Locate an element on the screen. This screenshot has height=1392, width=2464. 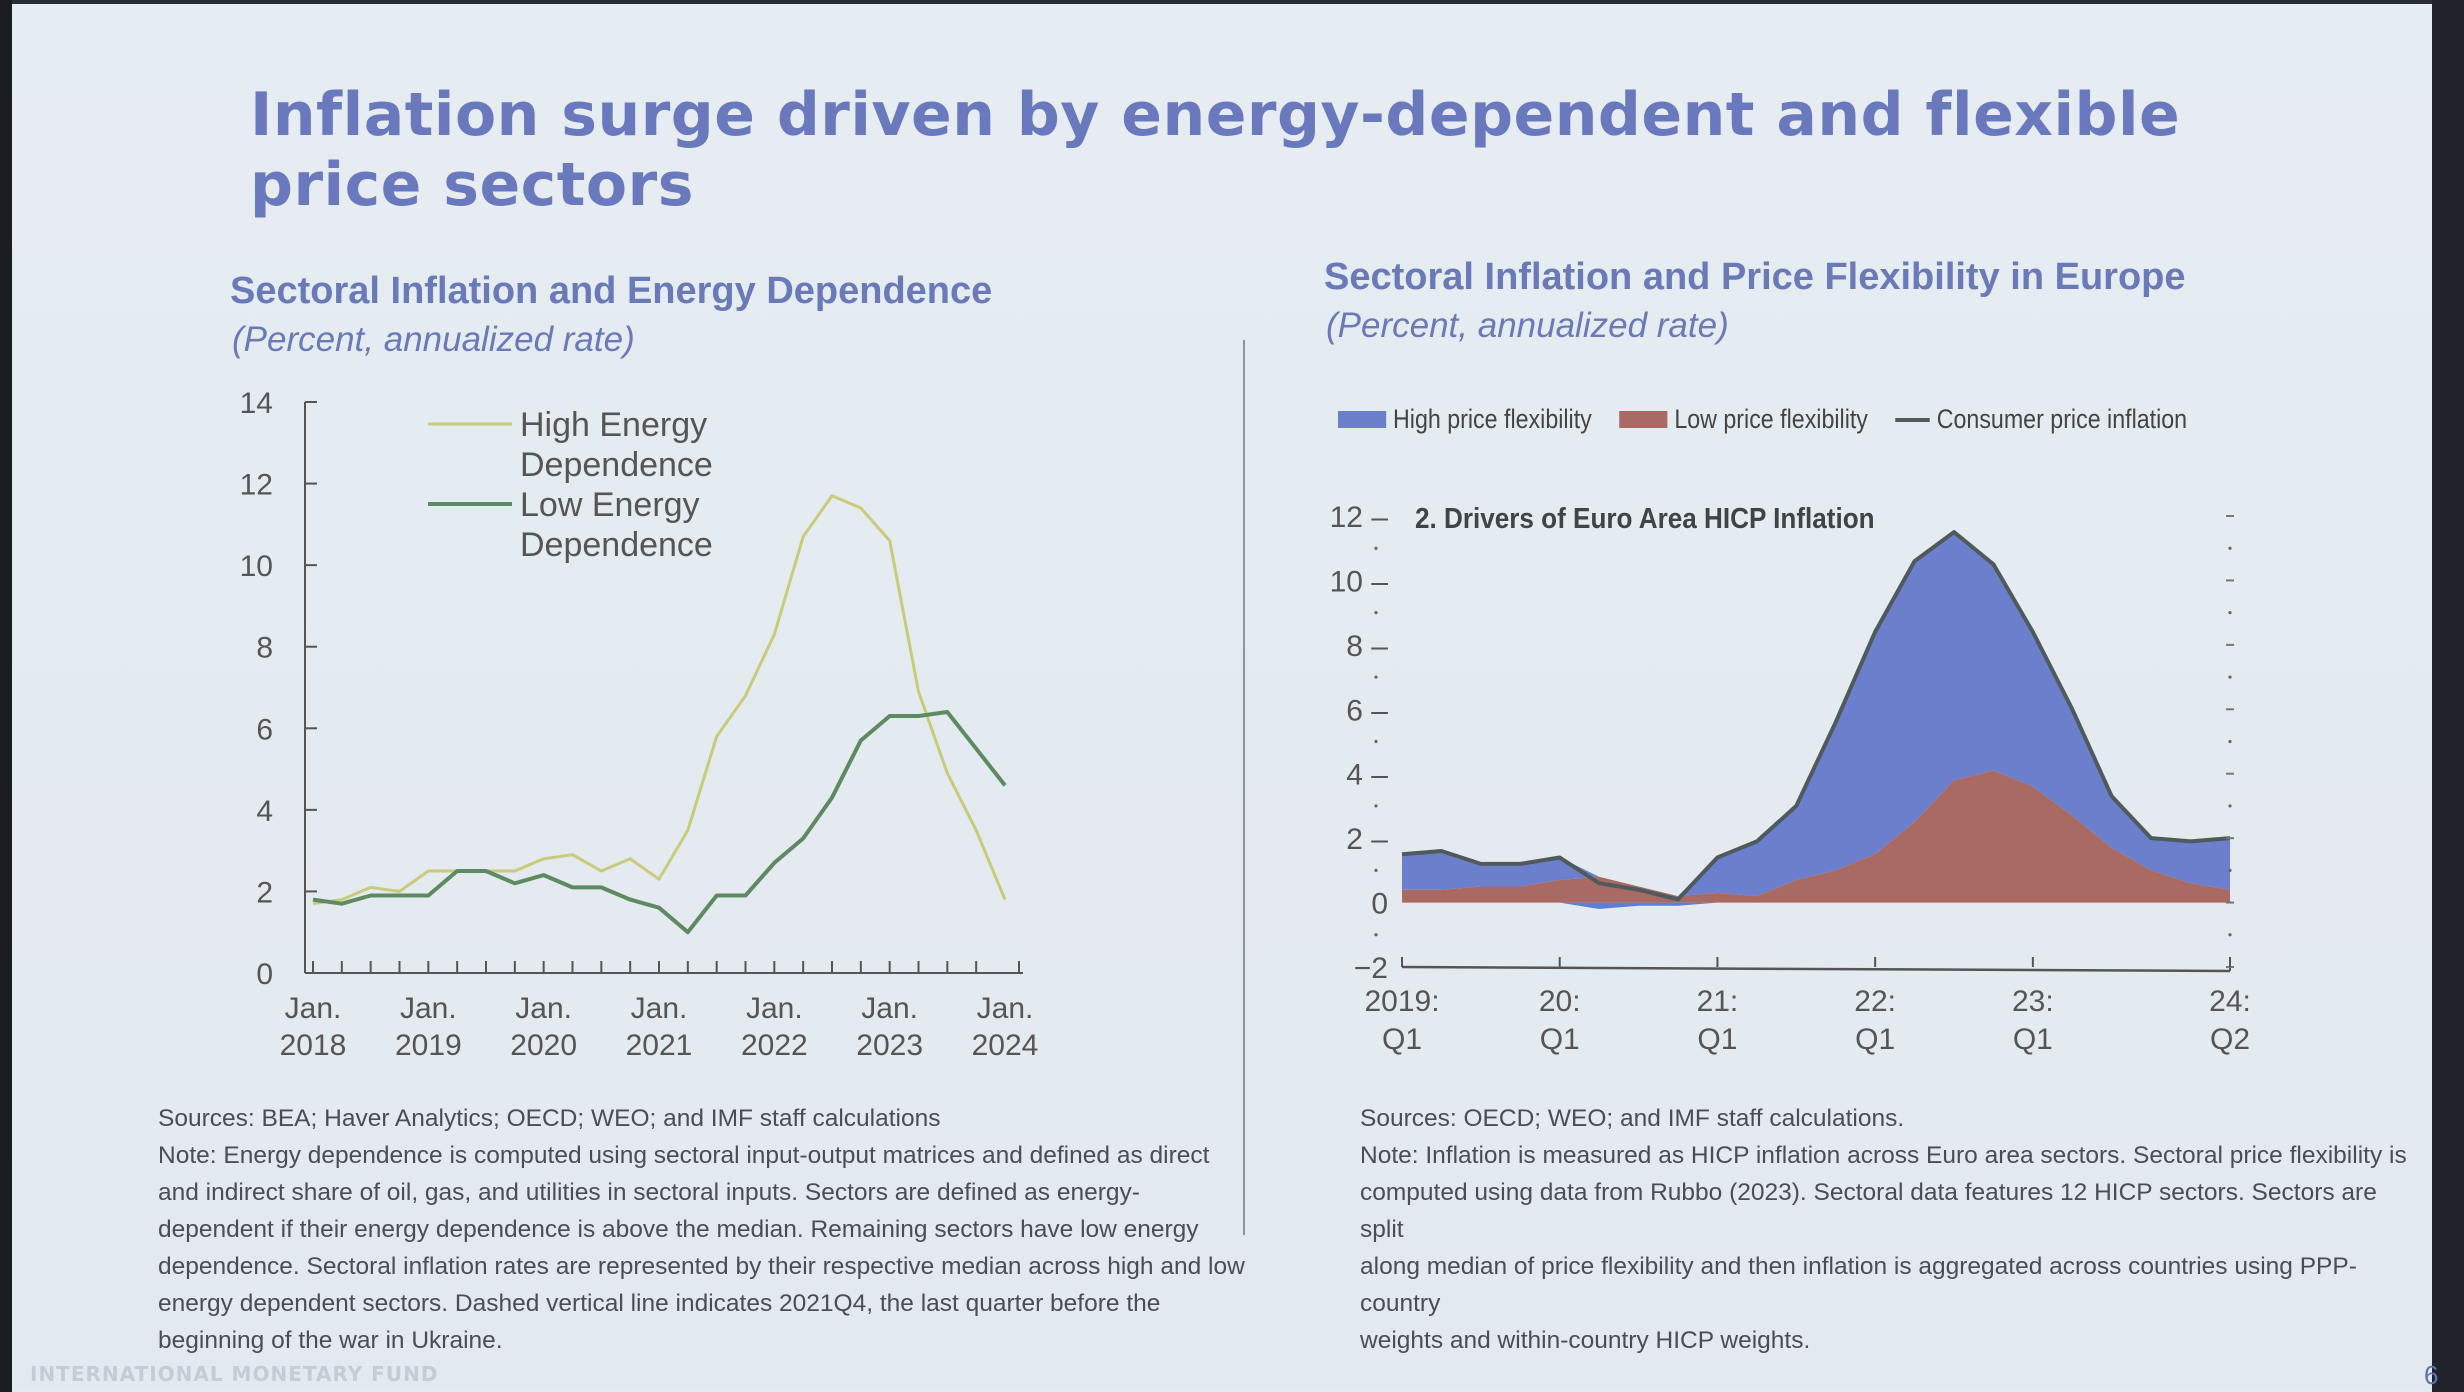
x-tick-label: 2023 is located at coordinates (889, 1045).